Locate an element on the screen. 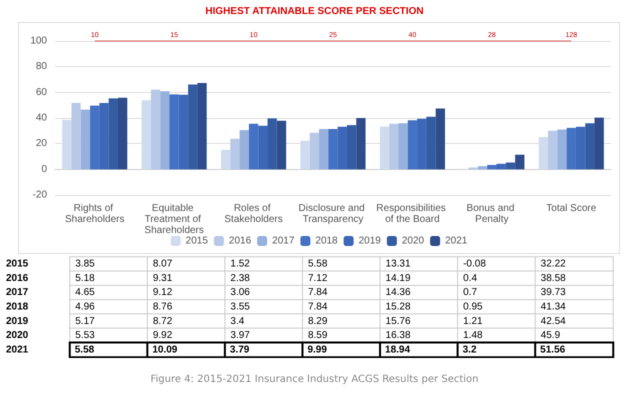 This screenshot has width=629, height=395. data-label: 15.28 is located at coordinates (398, 307).